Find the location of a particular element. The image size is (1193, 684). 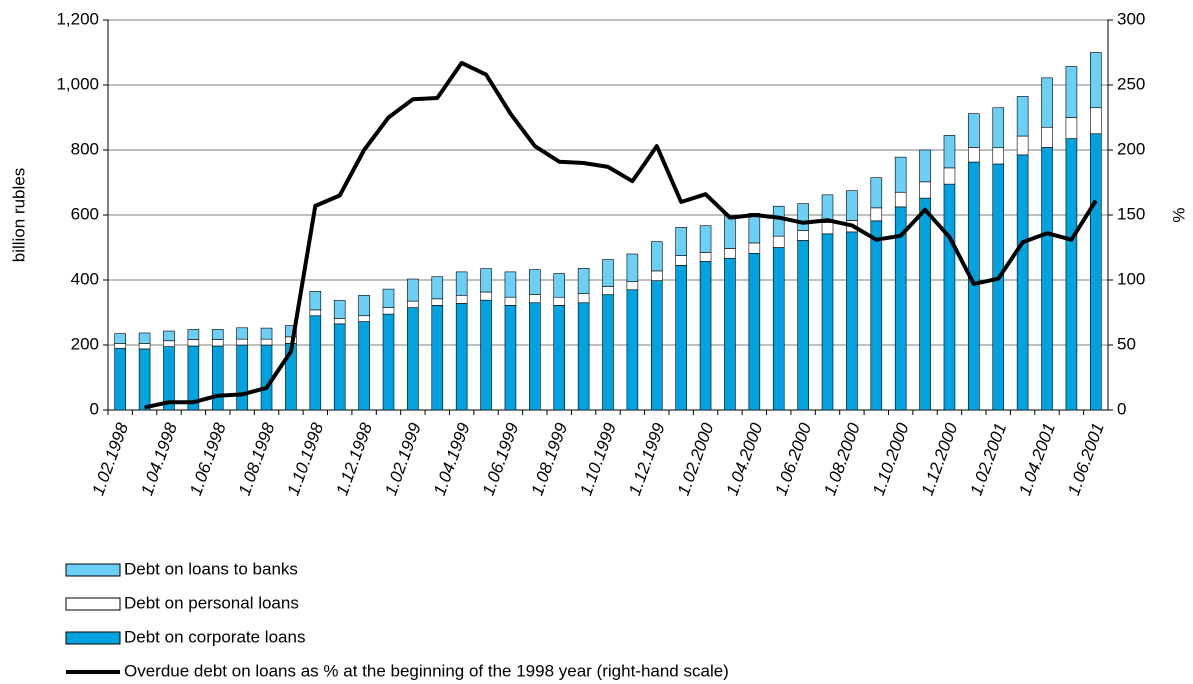

y-tick-label: 400 is located at coordinates (85, 278).